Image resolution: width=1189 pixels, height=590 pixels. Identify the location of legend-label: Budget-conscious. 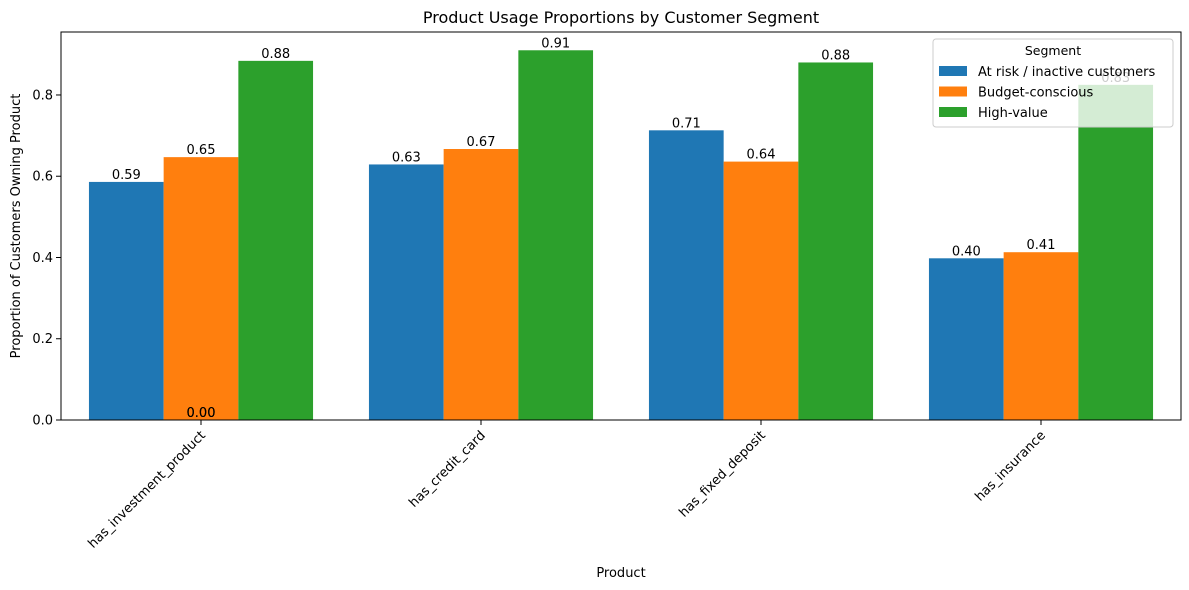
(1036, 93).